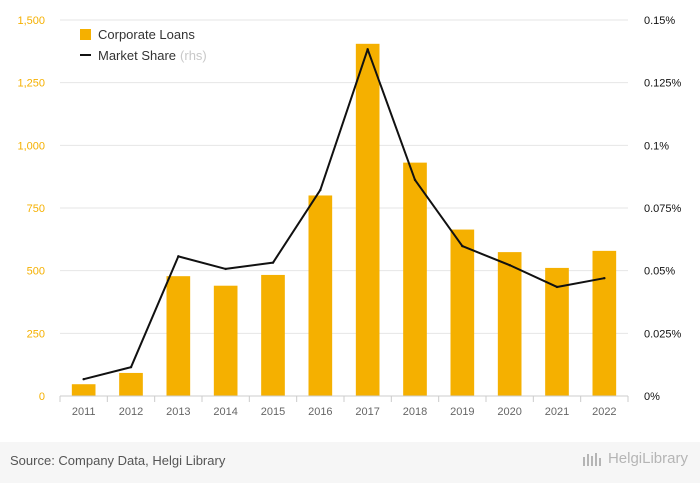 Image resolution: width=700 pixels, height=483 pixels. I want to click on y-left-tick-label: 1,000, so click(31, 146).